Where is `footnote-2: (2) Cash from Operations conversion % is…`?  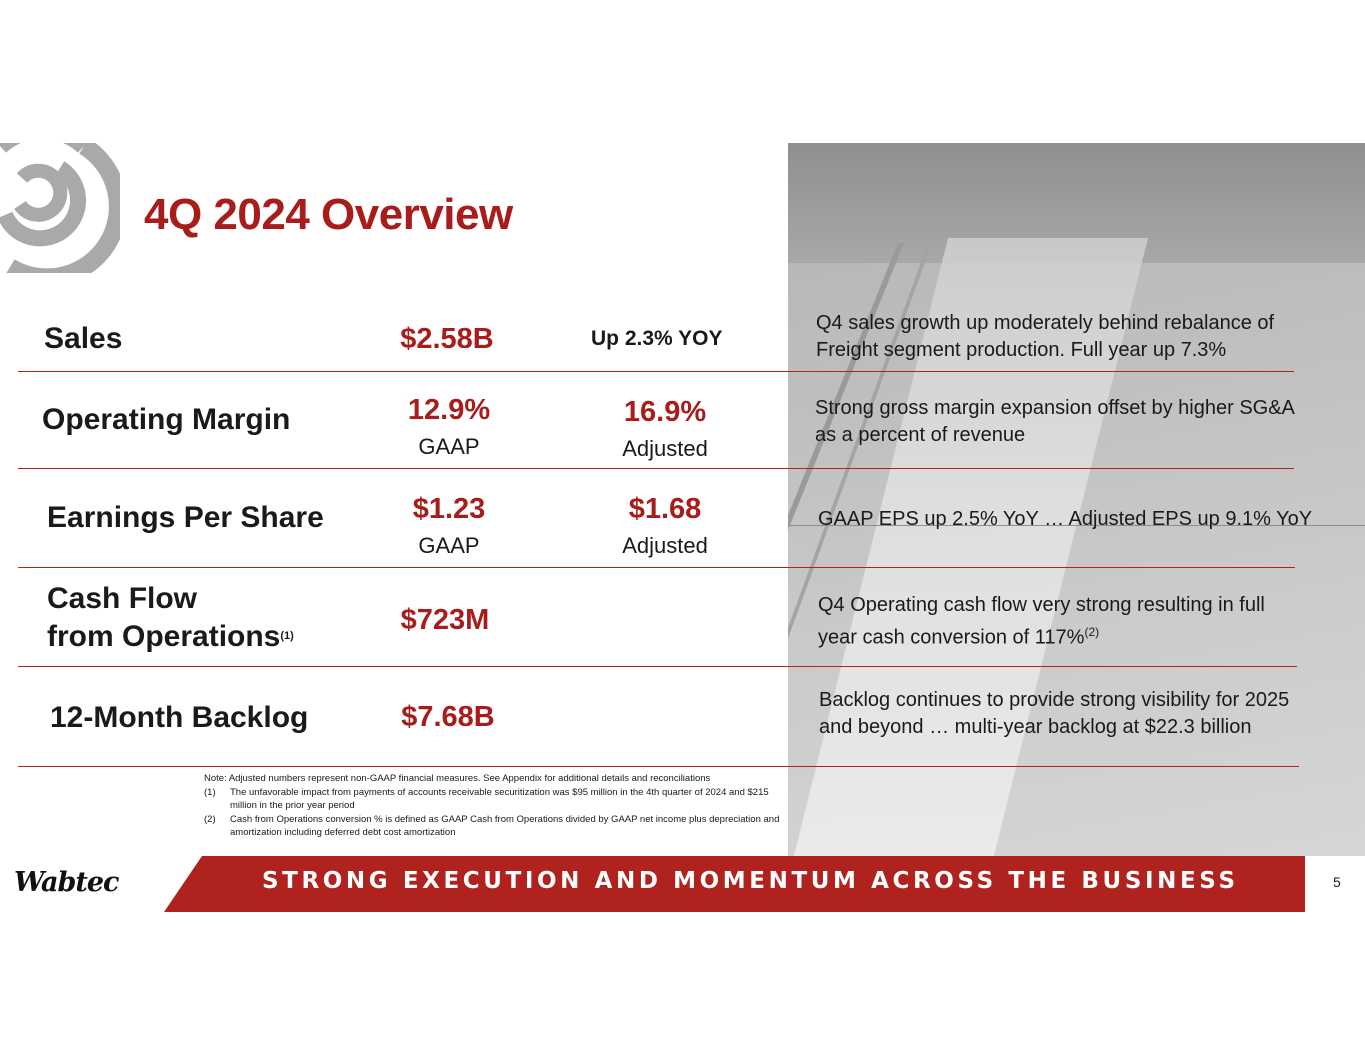
footnote-2: (2) Cash from Operations conversion % is… is located at coordinates (492, 826).